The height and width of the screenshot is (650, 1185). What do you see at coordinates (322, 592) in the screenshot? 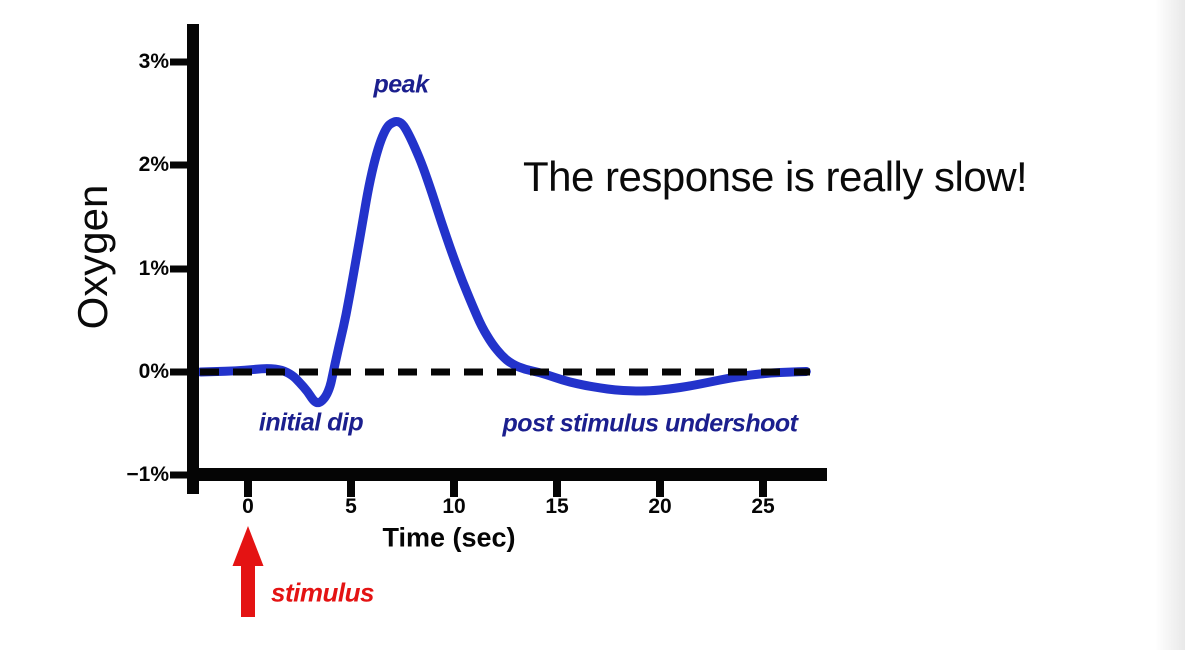
I see `annotation-stimulus: stimulus` at bounding box center [322, 592].